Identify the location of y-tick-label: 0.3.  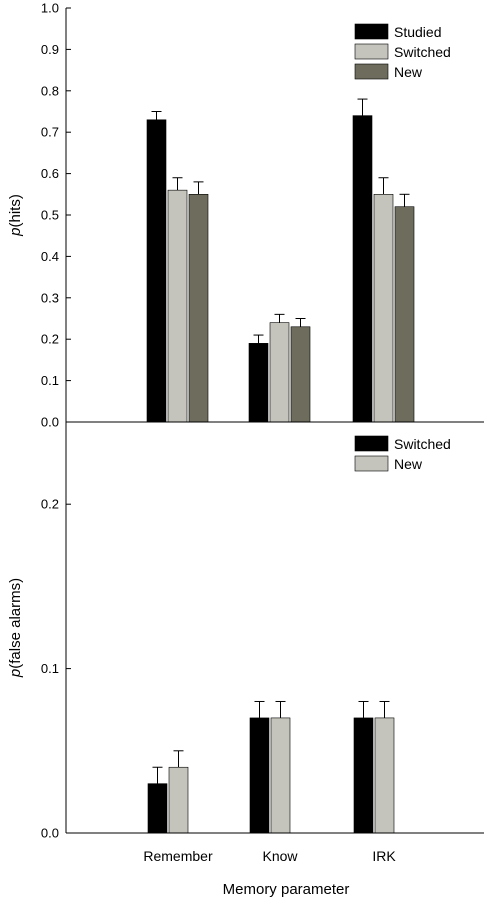
(50, 297).